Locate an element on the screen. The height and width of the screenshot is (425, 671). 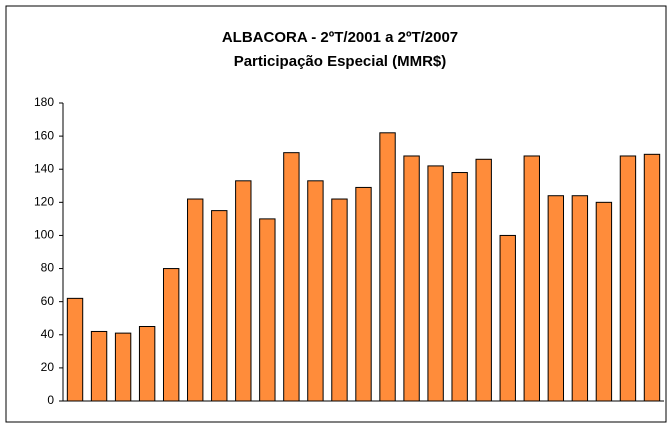
y-tick-label: 0 is located at coordinates (50, 400).